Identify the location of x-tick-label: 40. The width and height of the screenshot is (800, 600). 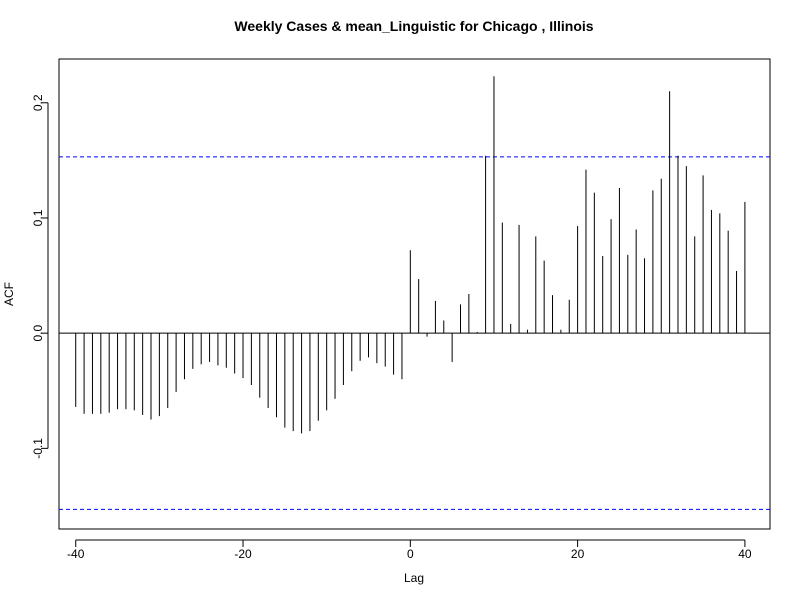
(745, 554).